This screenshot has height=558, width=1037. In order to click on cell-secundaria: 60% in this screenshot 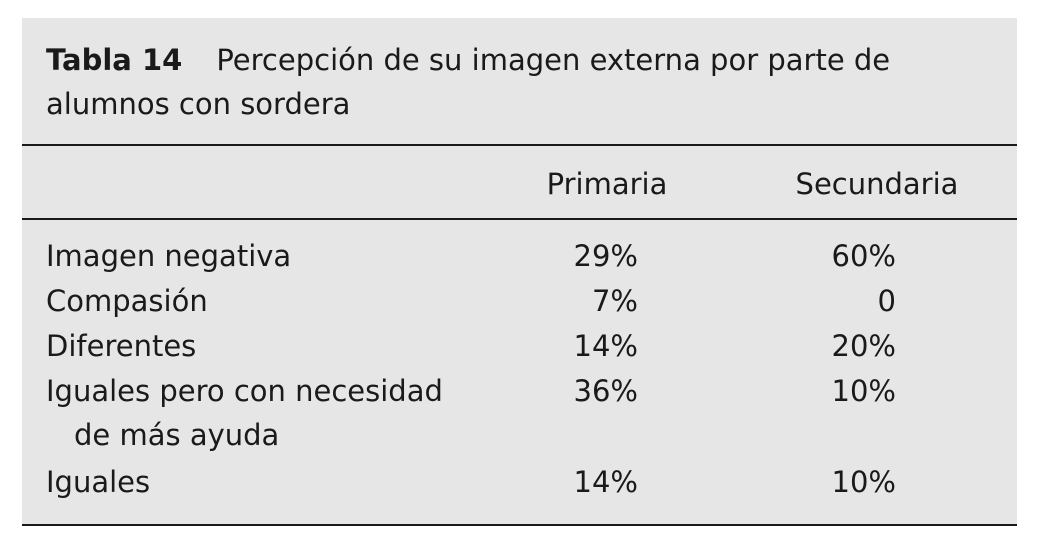, I will do `click(863, 256)`.